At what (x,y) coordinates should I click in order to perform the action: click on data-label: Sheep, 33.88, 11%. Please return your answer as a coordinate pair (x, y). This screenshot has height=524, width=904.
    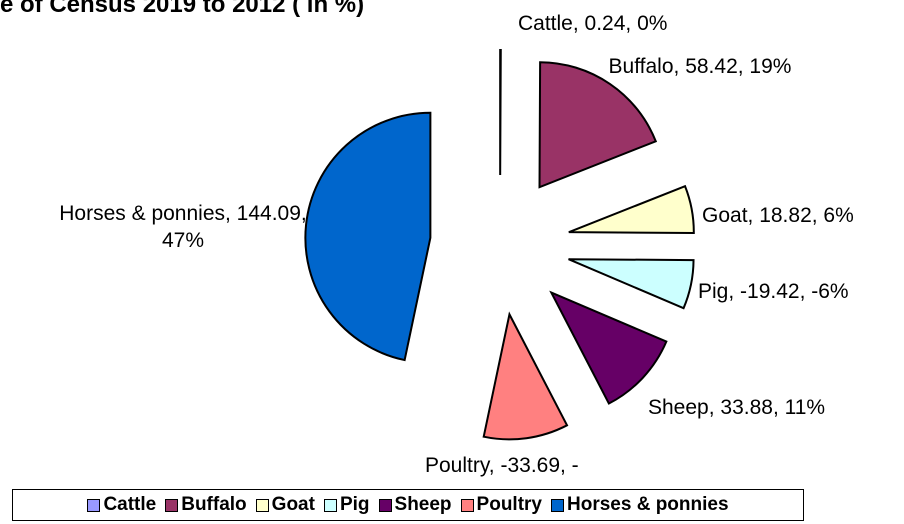
    Looking at the image, I should click on (737, 407).